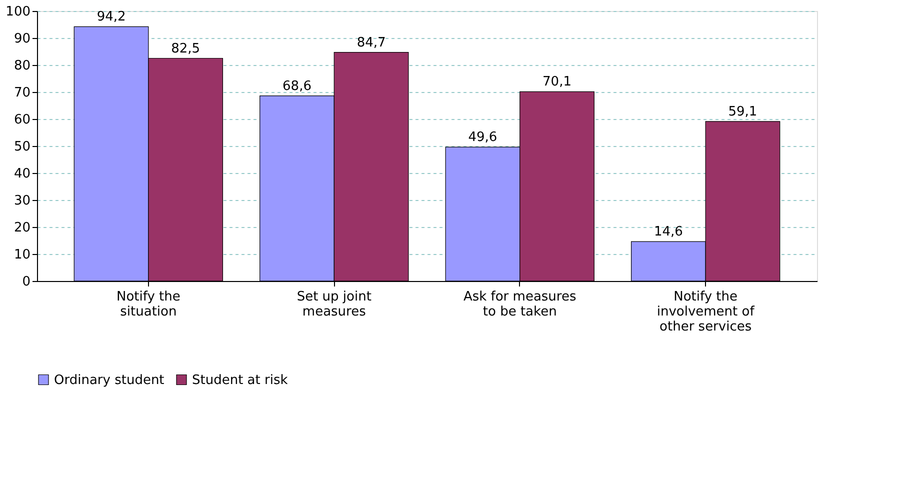  I want to click on x-tick-label: Set up joint measures, so click(334, 305).